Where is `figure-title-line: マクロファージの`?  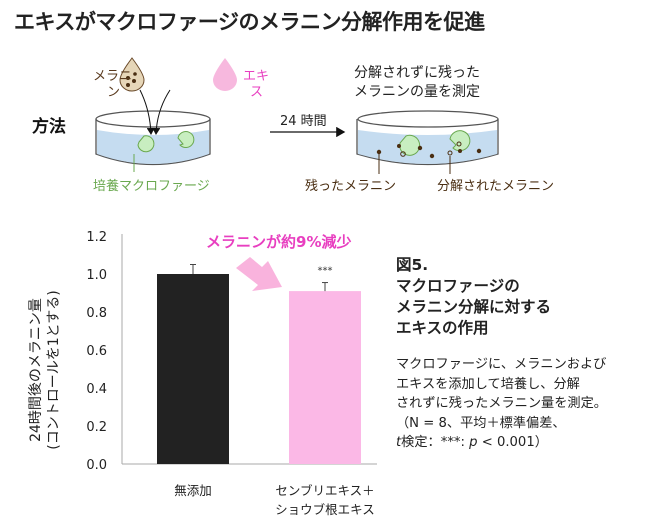
figure-title-line: マクロファージの is located at coordinates (458, 286).